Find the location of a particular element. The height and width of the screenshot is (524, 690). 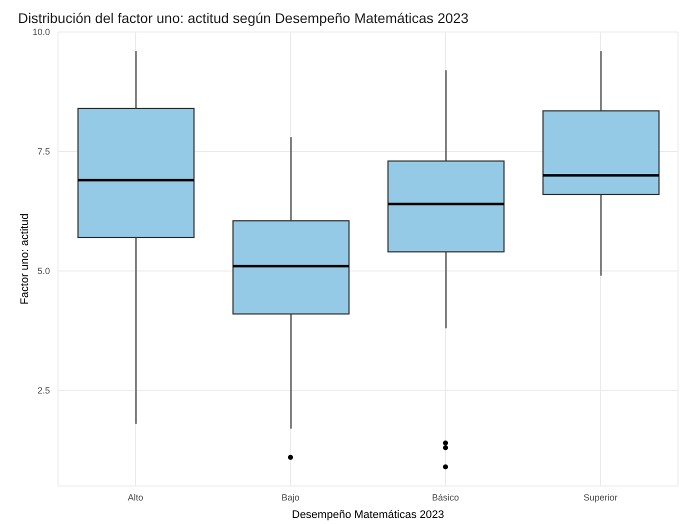

y-axis-title: Factor uno: actitud is located at coordinates (24, 259).